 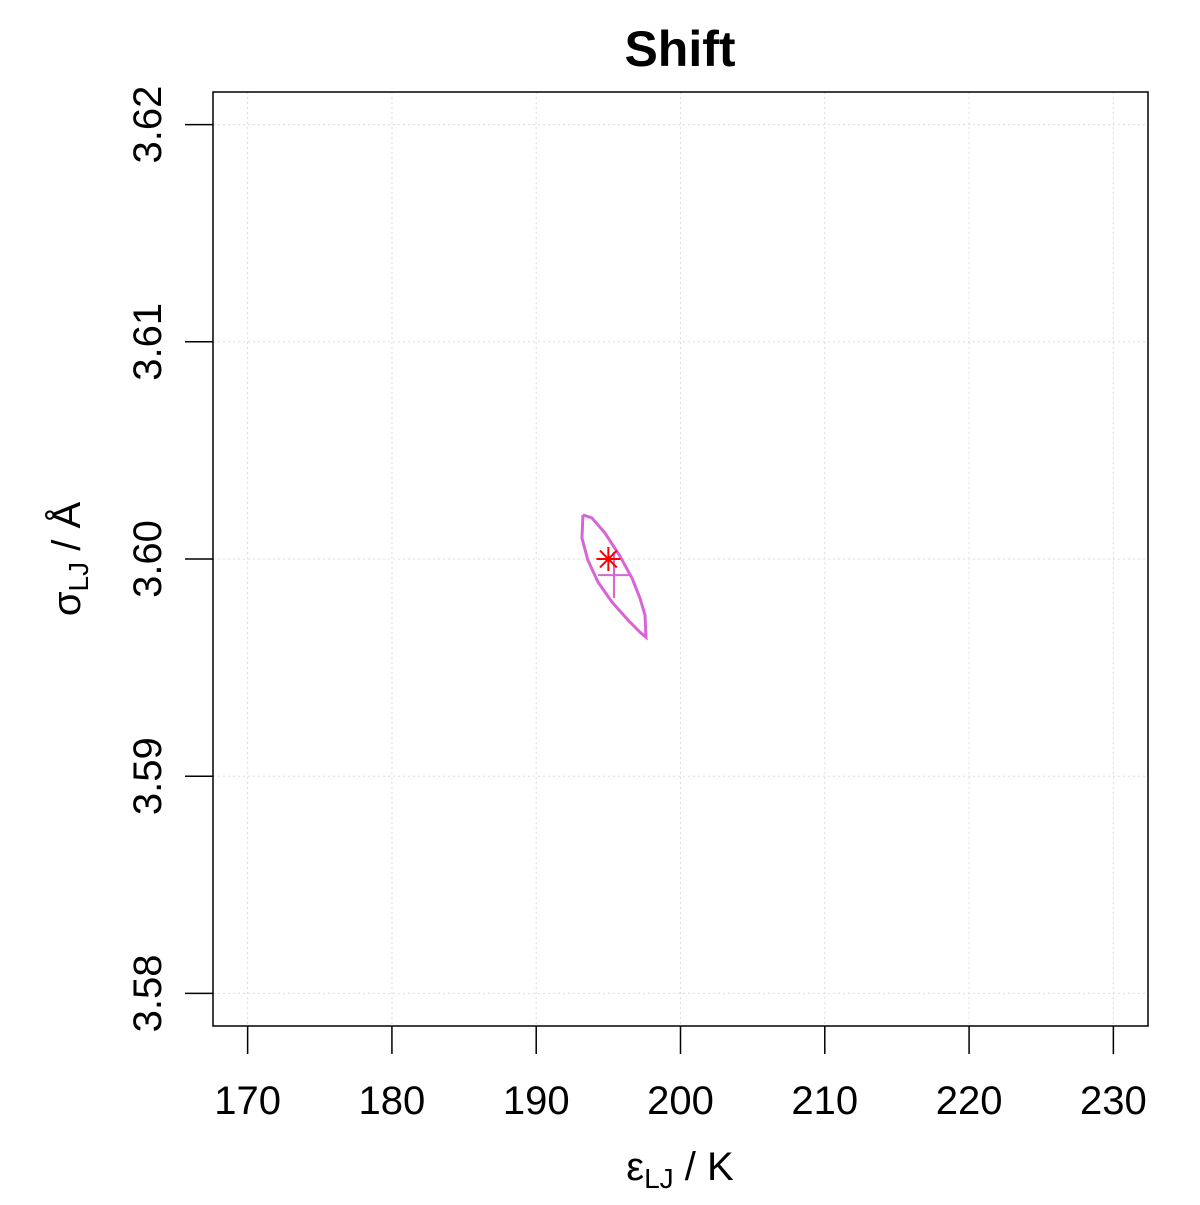 I want to click on y-tick-label: 3.59, so click(x=148, y=776).